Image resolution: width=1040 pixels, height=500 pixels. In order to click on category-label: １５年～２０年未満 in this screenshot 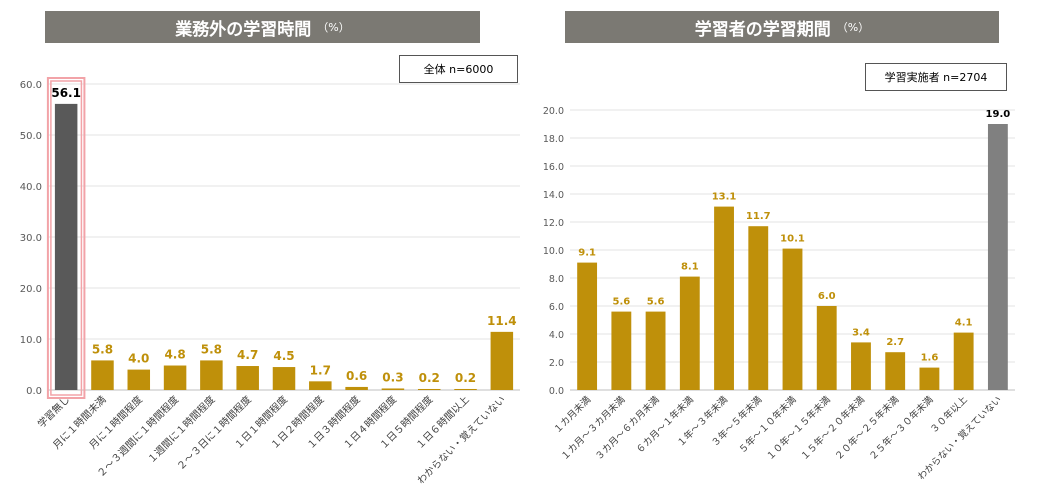, I will do `click(832, 427)`.